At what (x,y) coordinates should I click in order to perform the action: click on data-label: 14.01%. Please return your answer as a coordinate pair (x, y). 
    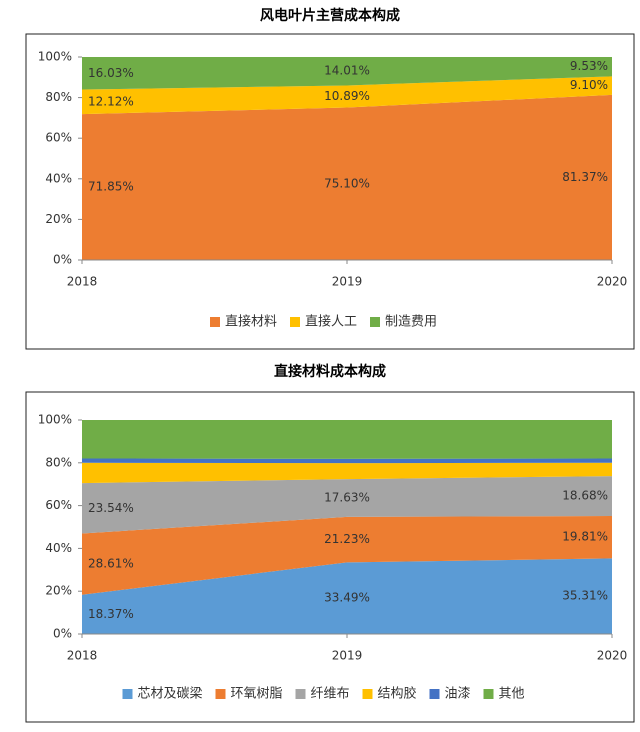
    Looking at the image, I should click on (347, 71).